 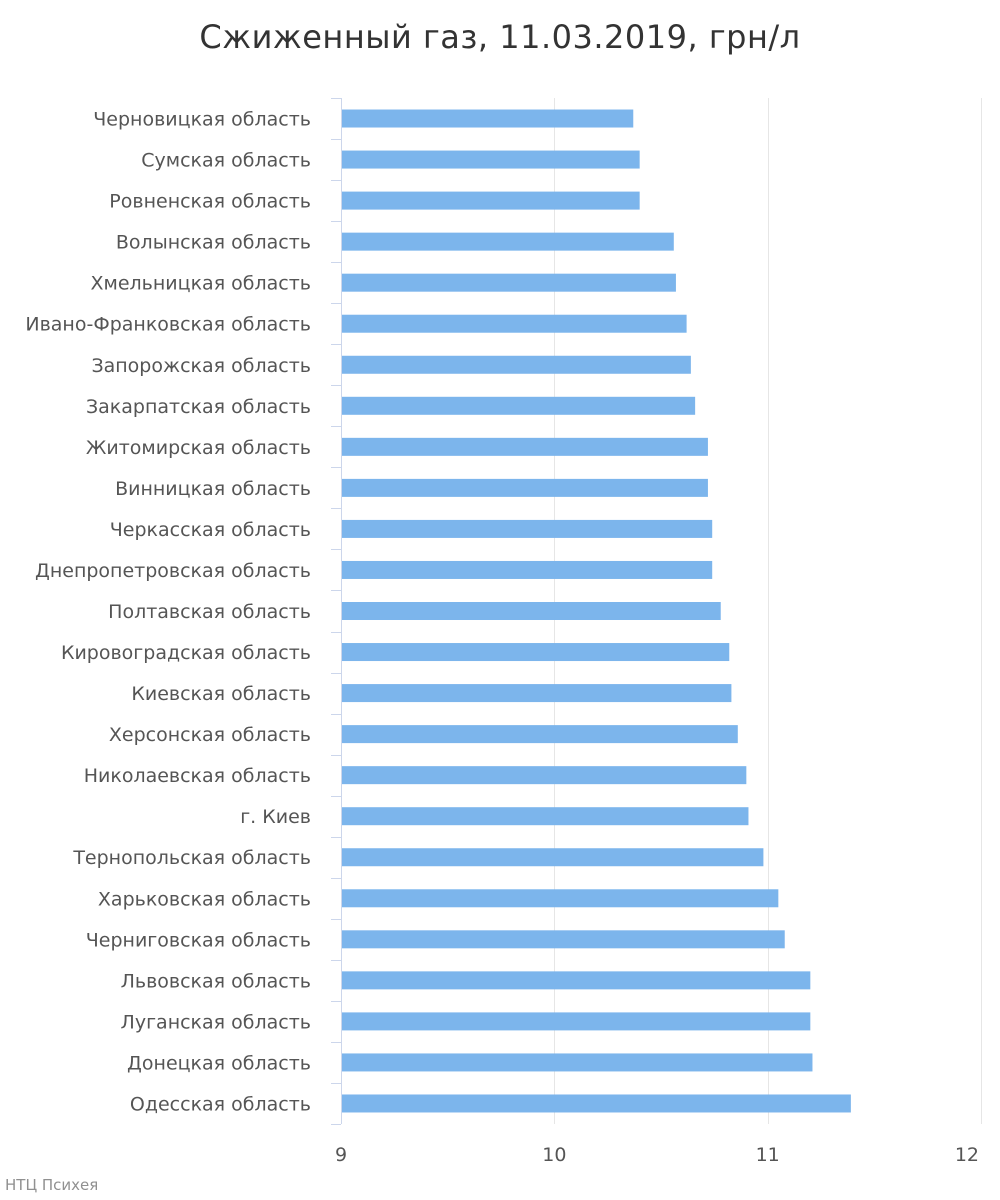 I want to click on x-tick-label: 11, so click(x=768, y=1155).